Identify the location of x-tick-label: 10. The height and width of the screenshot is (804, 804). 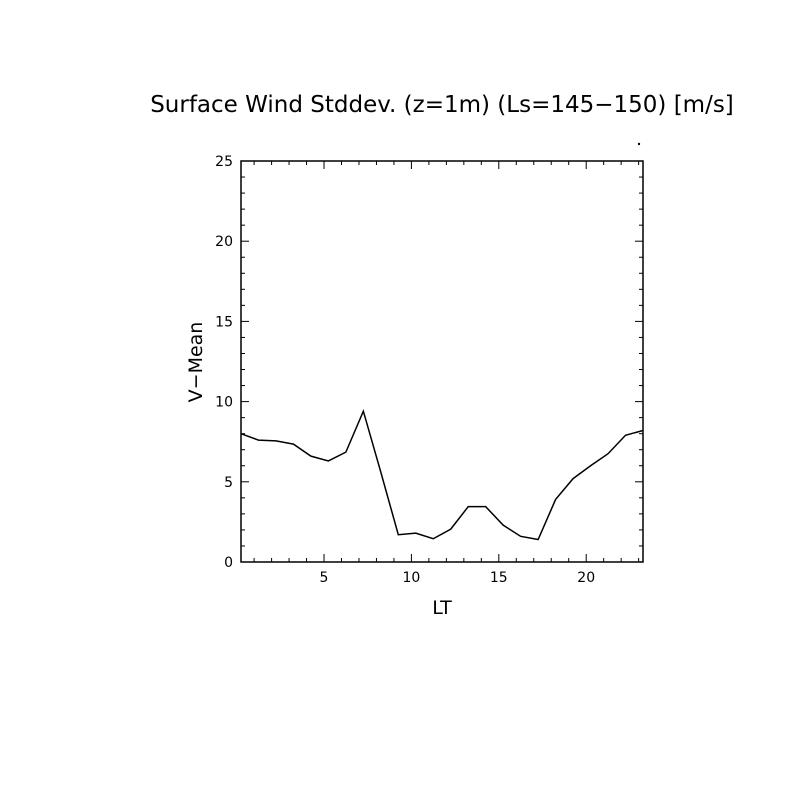
(411, 578).